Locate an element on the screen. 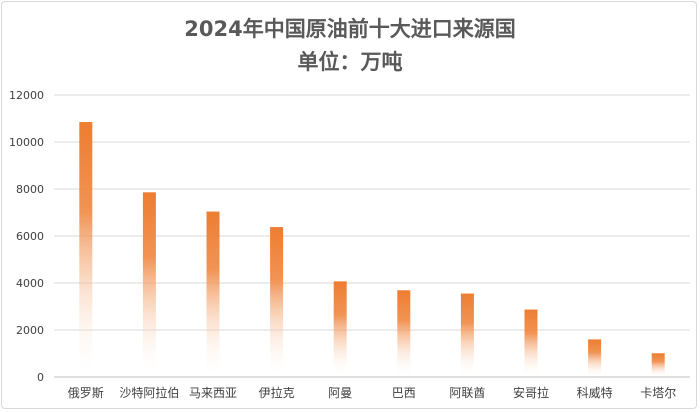 The image size is (700, 412). y-tick-label: 6000 is located at coordinates (30, 236).